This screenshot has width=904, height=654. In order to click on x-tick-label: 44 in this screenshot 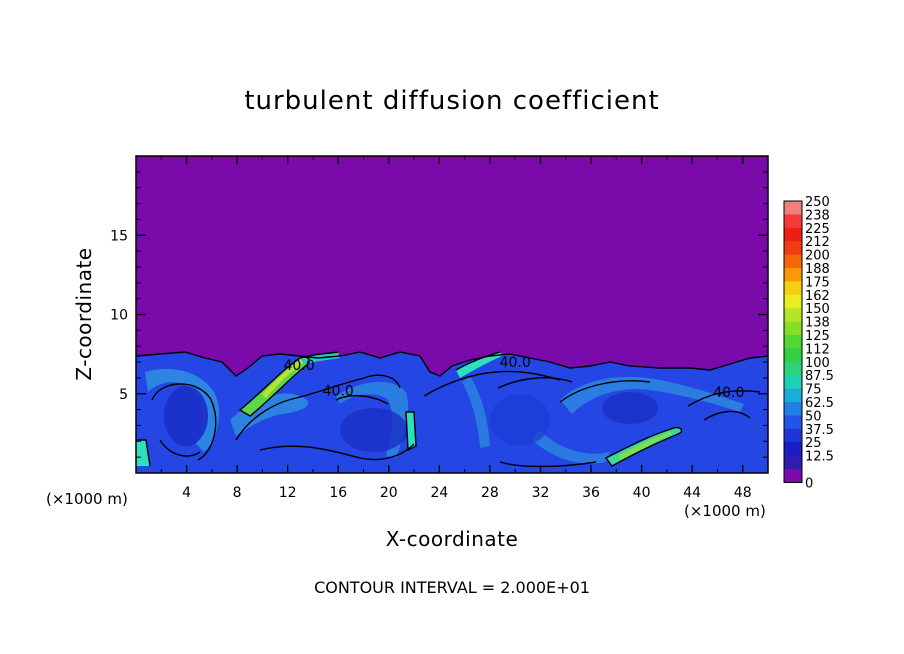, I will do `click(692, 493)`.